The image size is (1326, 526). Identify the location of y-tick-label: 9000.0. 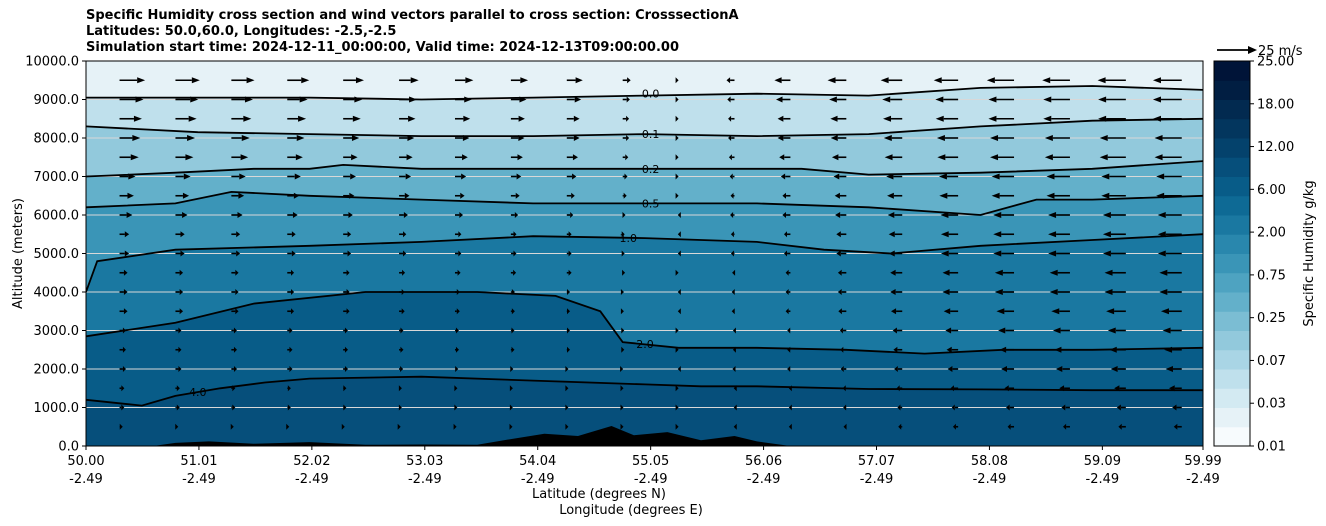
(57, 100).